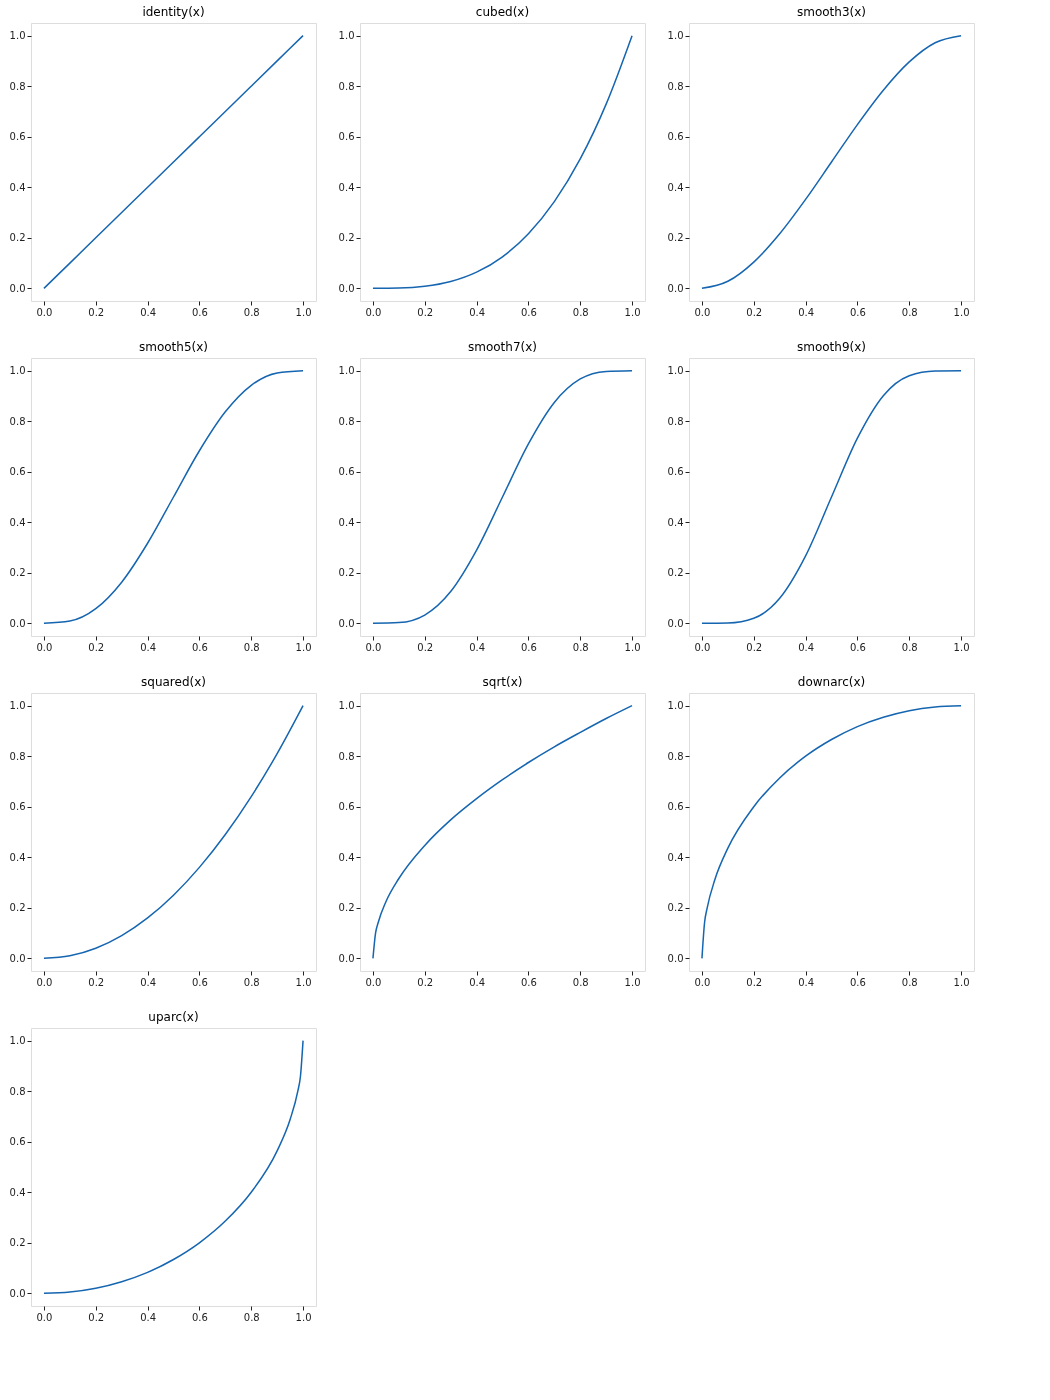 This screenshot has width=1050, height=1400. Describe the element at coordinates (831, 682) in the screenshot. I see `chart-title: downarc(x)` at that location.